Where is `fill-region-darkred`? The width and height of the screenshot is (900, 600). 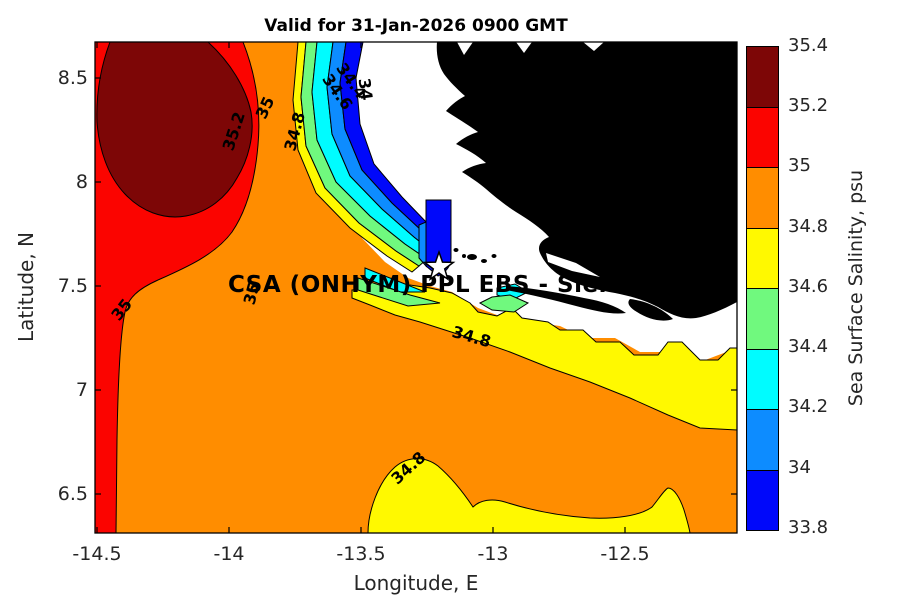 fill-region-darkred is located at coordinates (174, 130).